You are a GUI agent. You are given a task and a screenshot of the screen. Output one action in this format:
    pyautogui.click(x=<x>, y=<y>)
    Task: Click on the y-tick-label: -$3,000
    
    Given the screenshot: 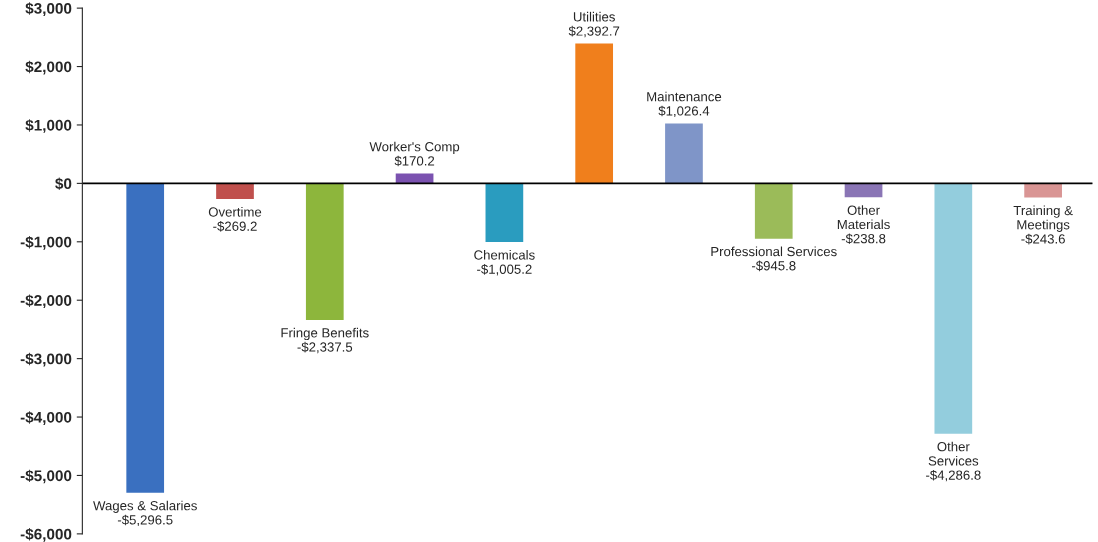 What is the action you would take?
    pyautogui.click(x=46, y=359)
    